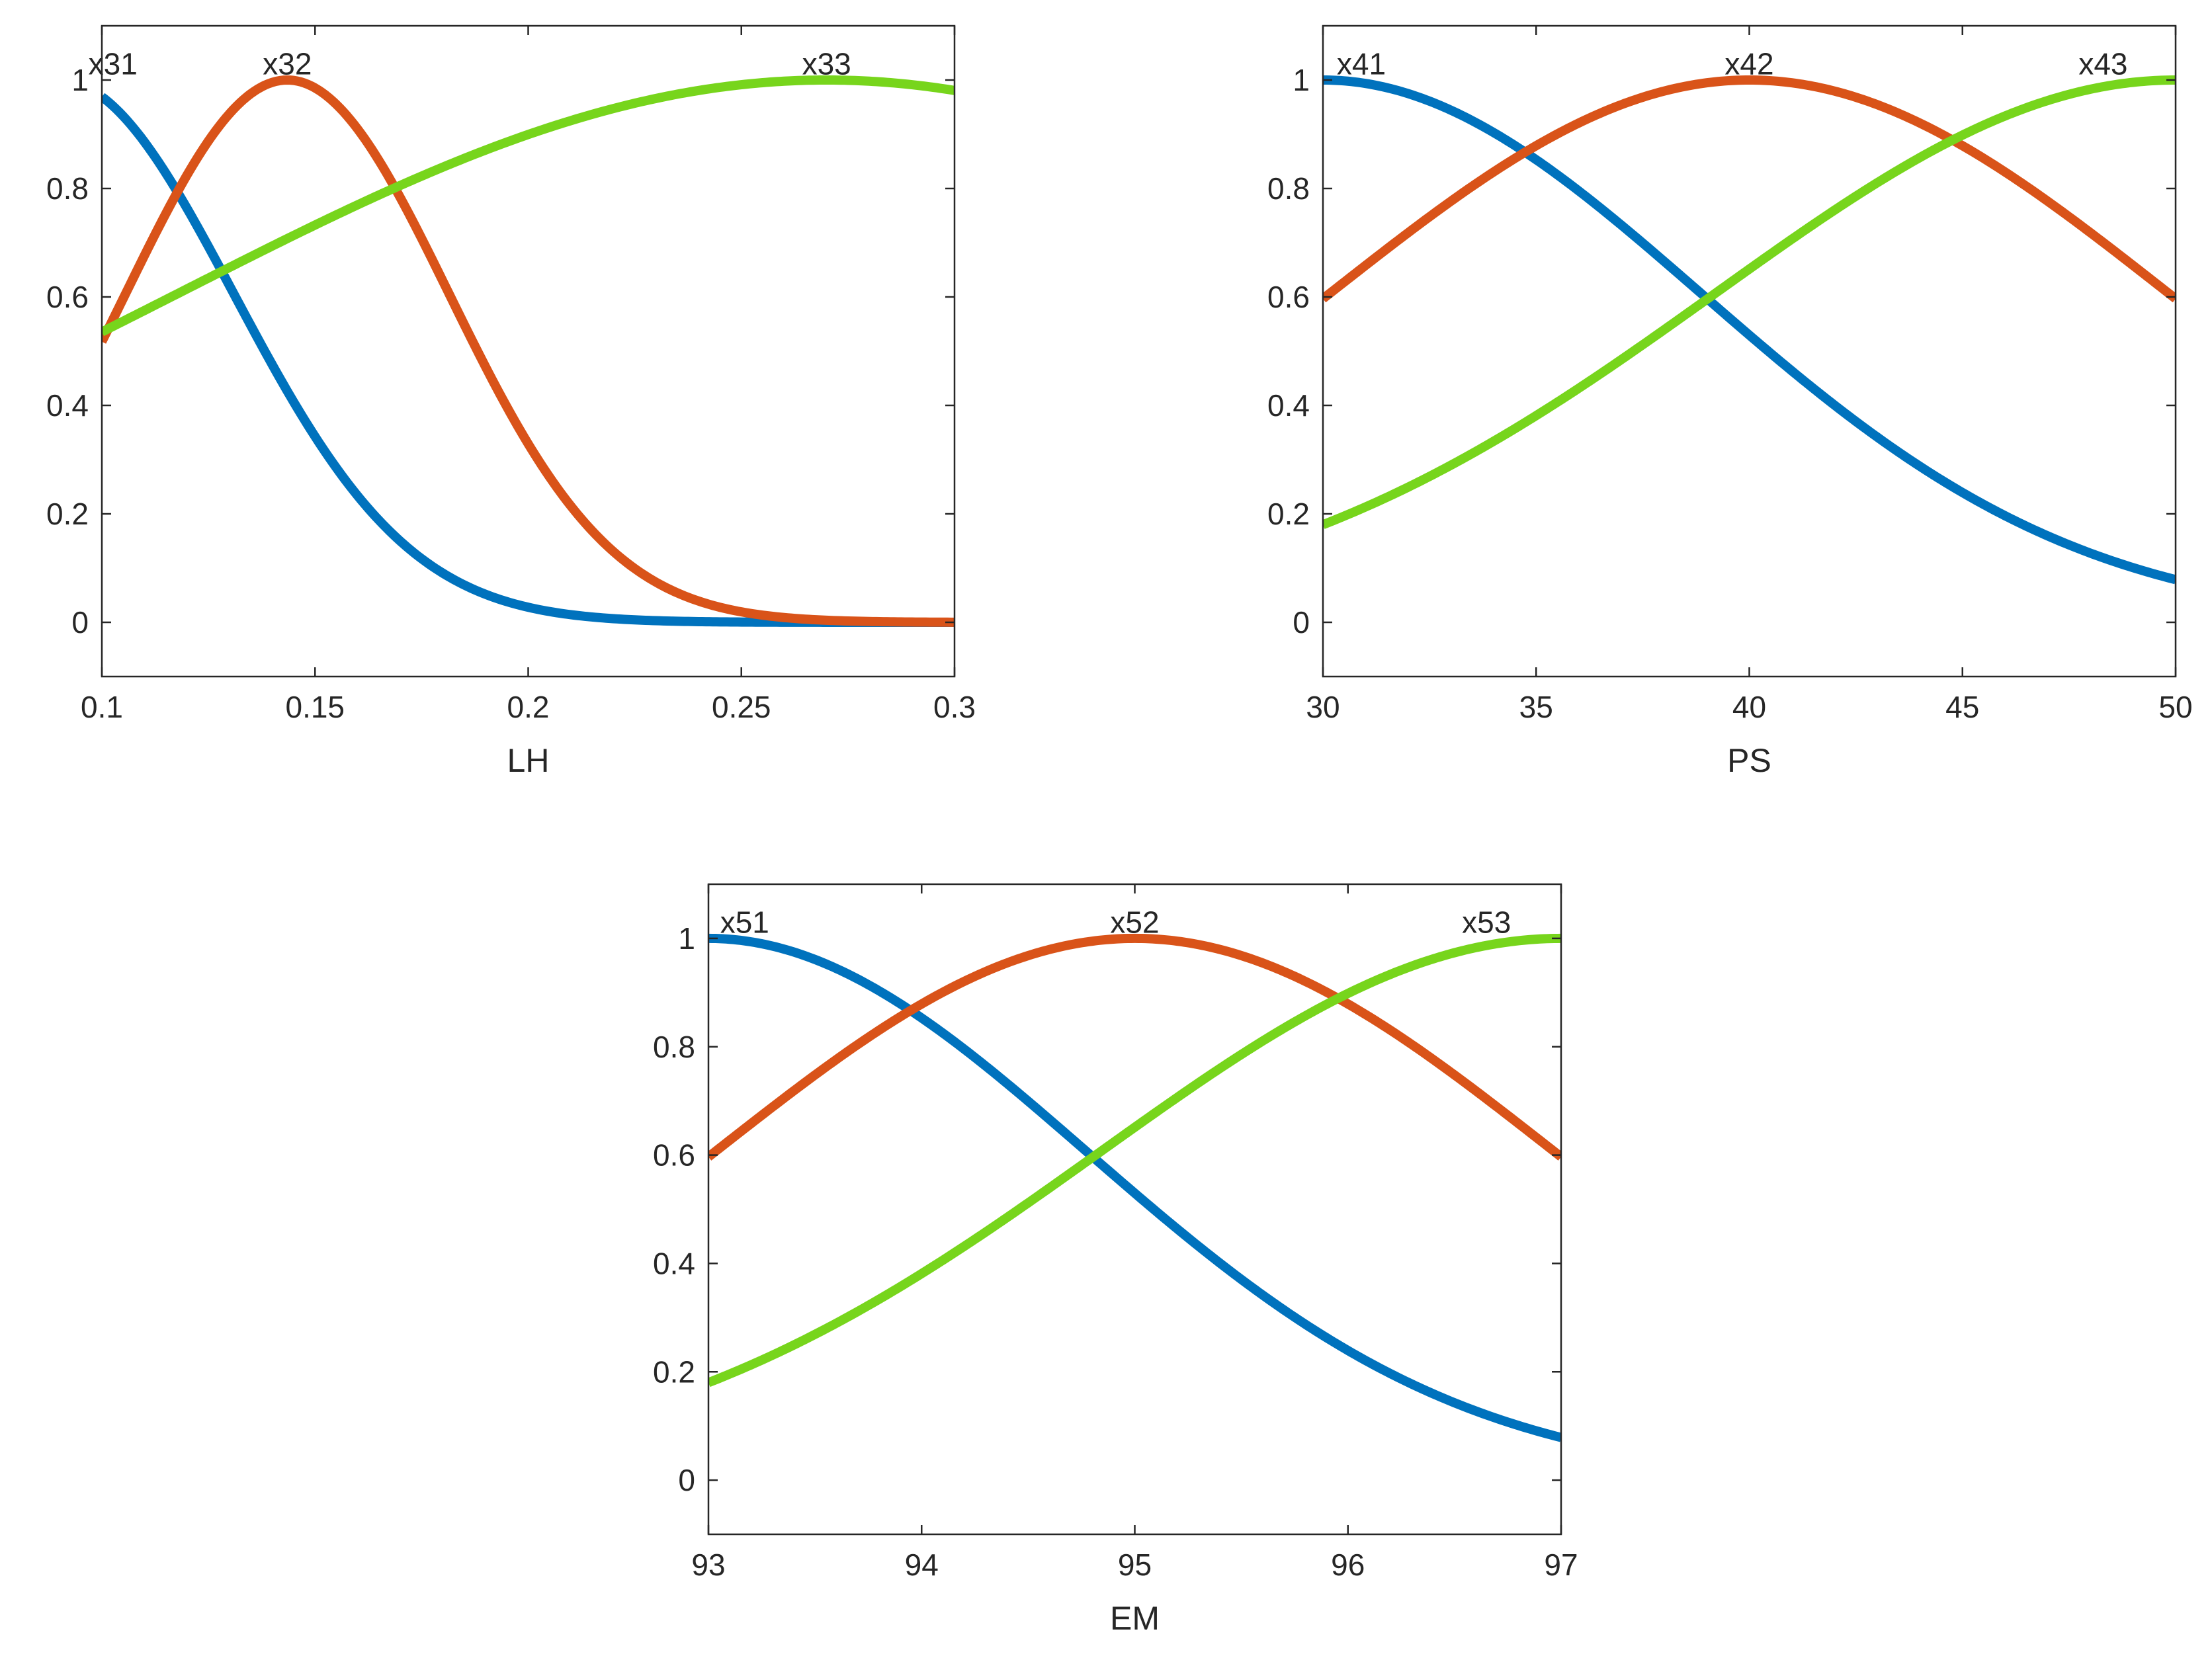 The width and height of the screenshot is (2212, 1656). What do you see at coordinates (1749, 707) in the screenshot?
I see `x-tick-label: 40` at bounding box center [1749, 707].